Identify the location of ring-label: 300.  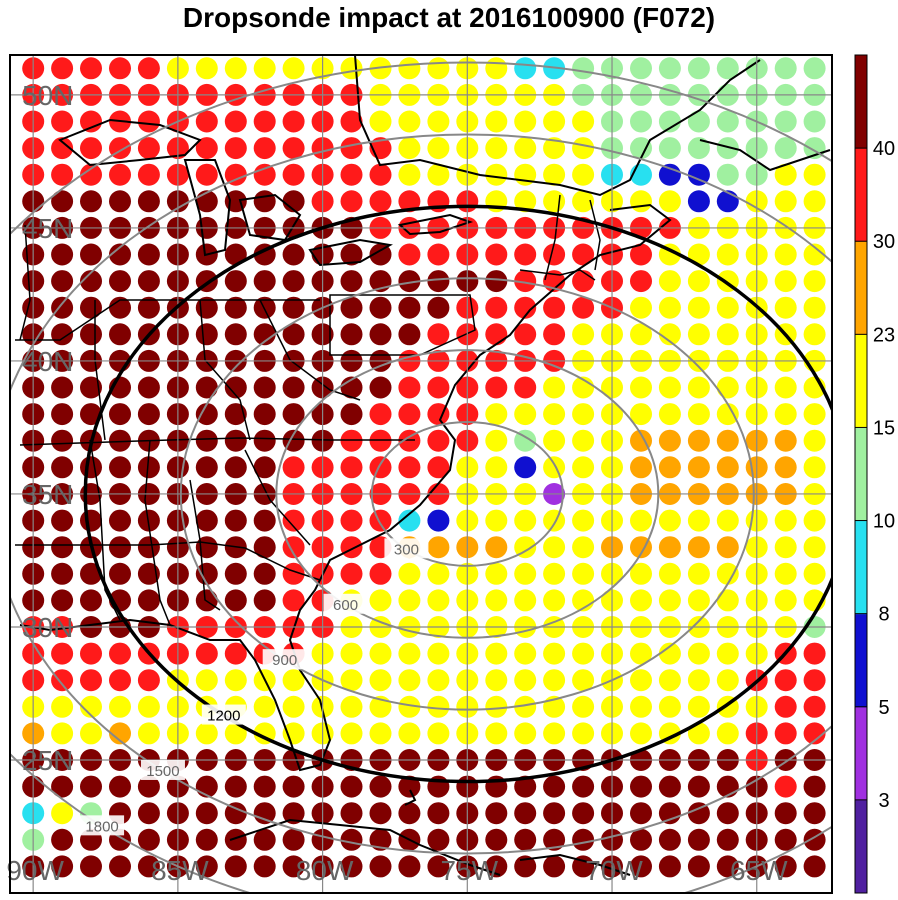
(406, 549).